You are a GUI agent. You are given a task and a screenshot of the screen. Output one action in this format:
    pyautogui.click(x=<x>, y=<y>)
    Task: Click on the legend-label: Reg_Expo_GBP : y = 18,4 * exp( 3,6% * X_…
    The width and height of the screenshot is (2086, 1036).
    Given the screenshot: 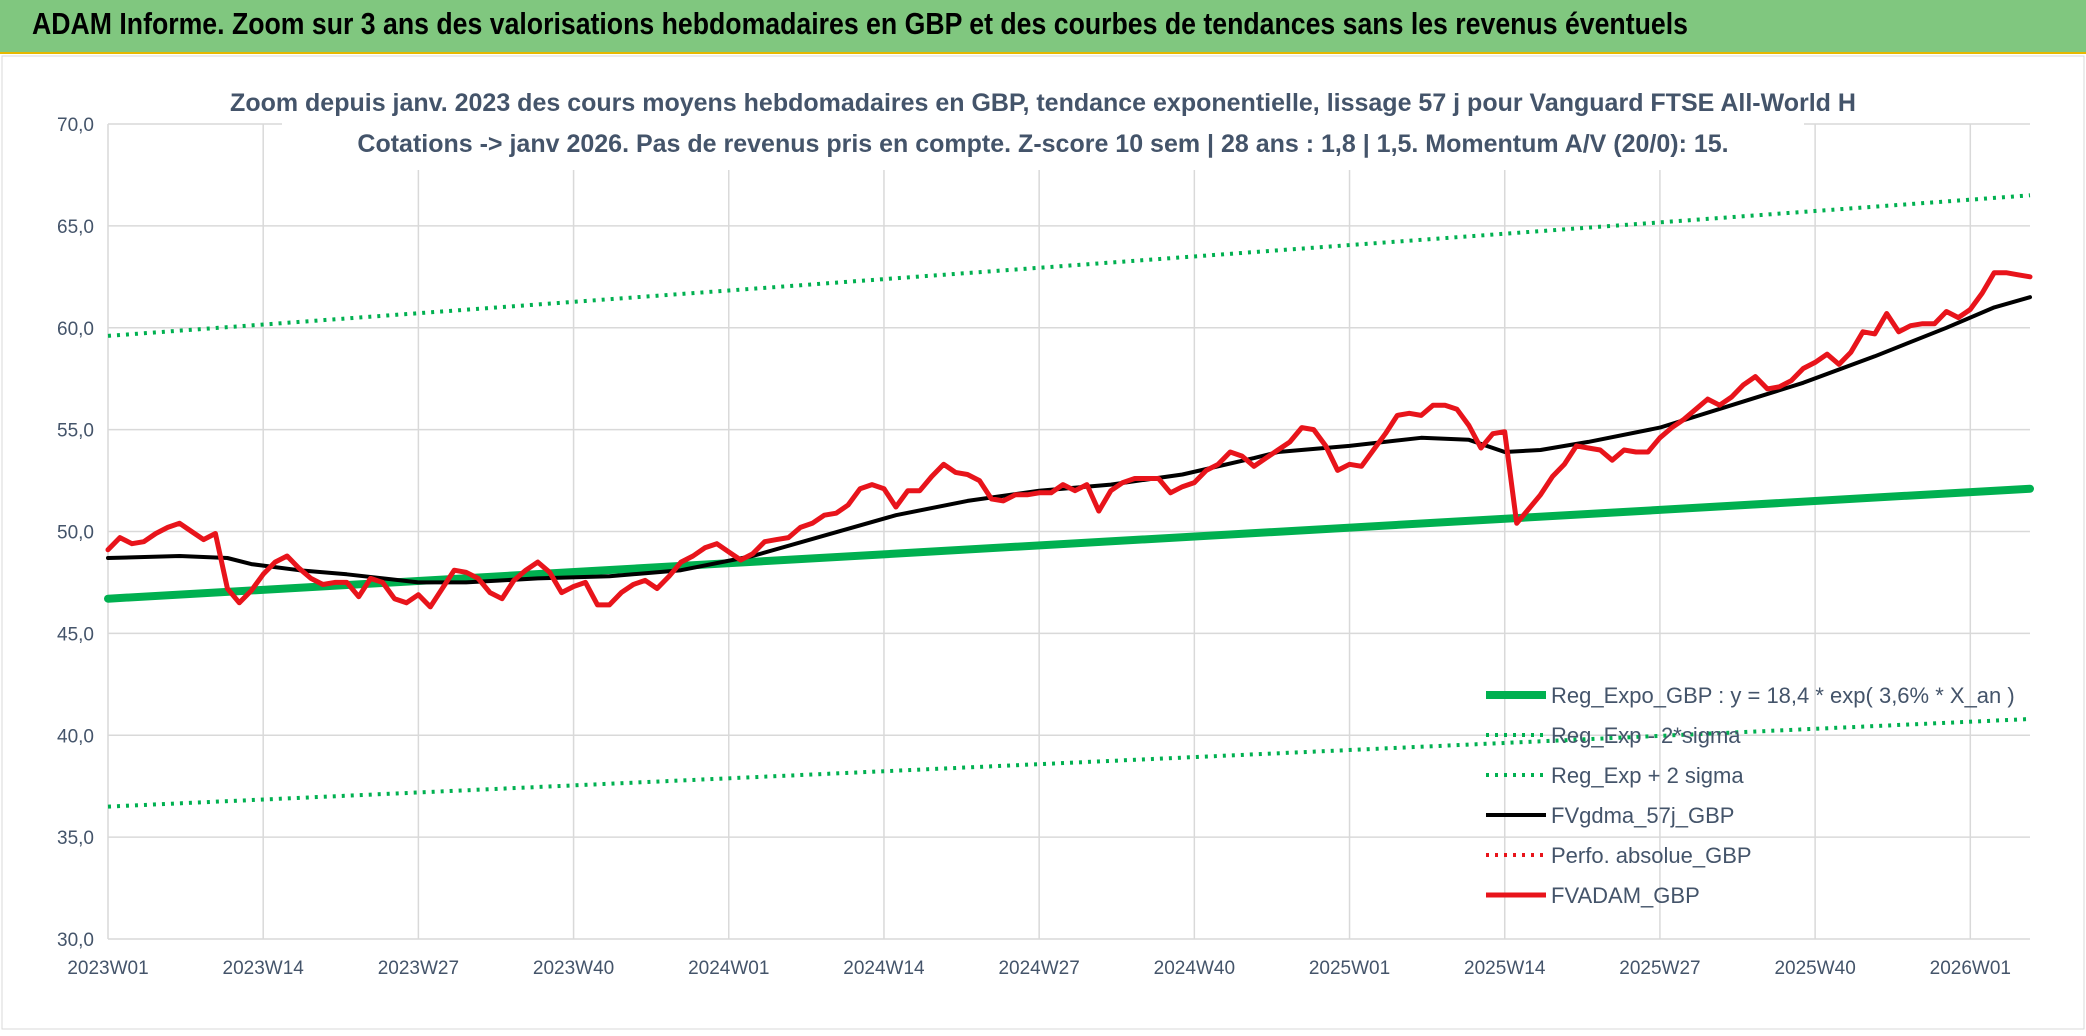 What is the action you would take?
    pyautogui.click(x=1783, y=695)
    